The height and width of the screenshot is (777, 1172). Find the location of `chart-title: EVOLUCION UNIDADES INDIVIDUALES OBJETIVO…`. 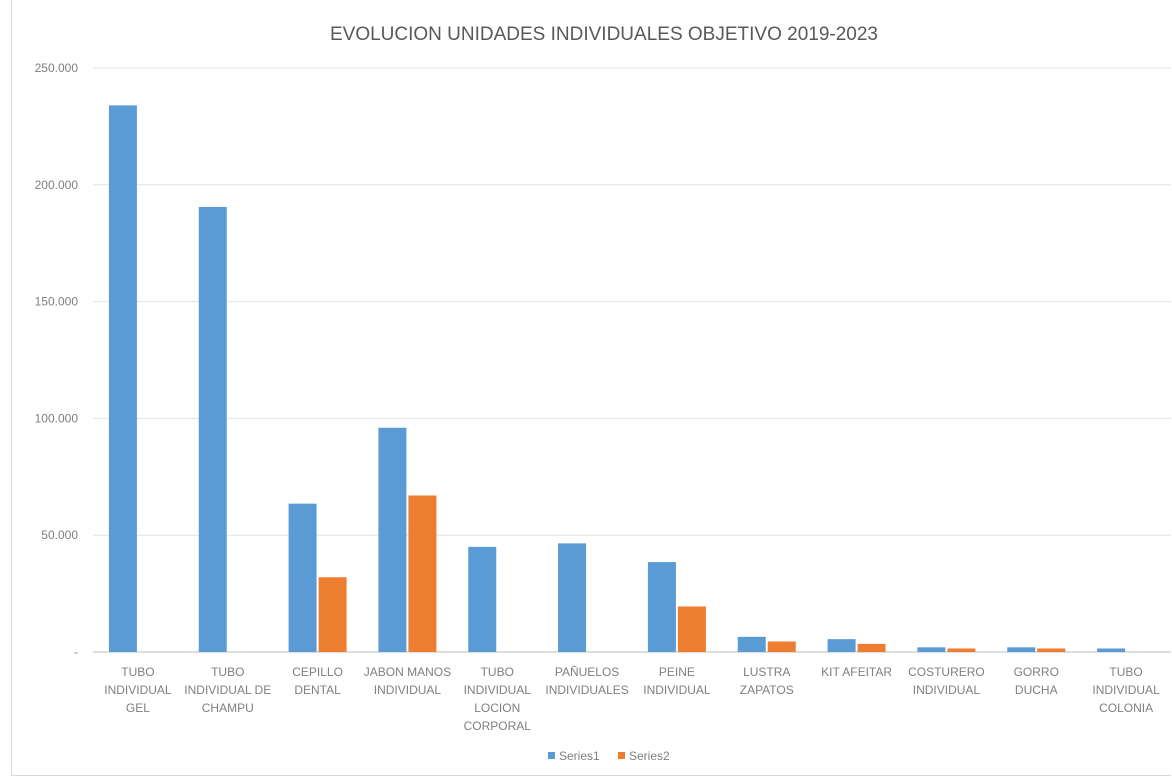

chart-title: EVOLUCION UNIDADES INDIVIDUALES OBJETIVO… is located at coordinates (604, 34).